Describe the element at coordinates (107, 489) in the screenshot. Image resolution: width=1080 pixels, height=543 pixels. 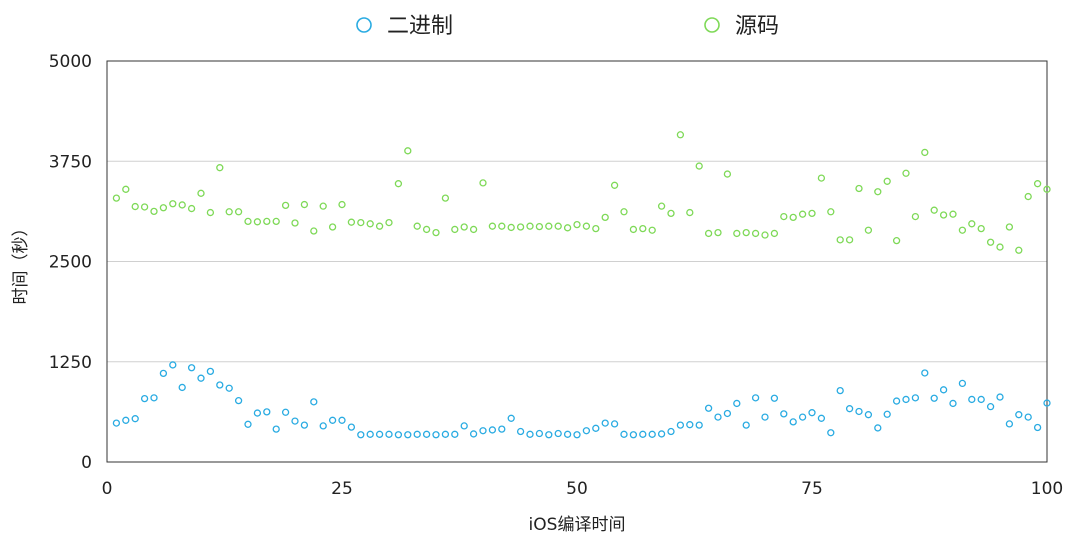
I see `x-tick-label: 0` at that location.